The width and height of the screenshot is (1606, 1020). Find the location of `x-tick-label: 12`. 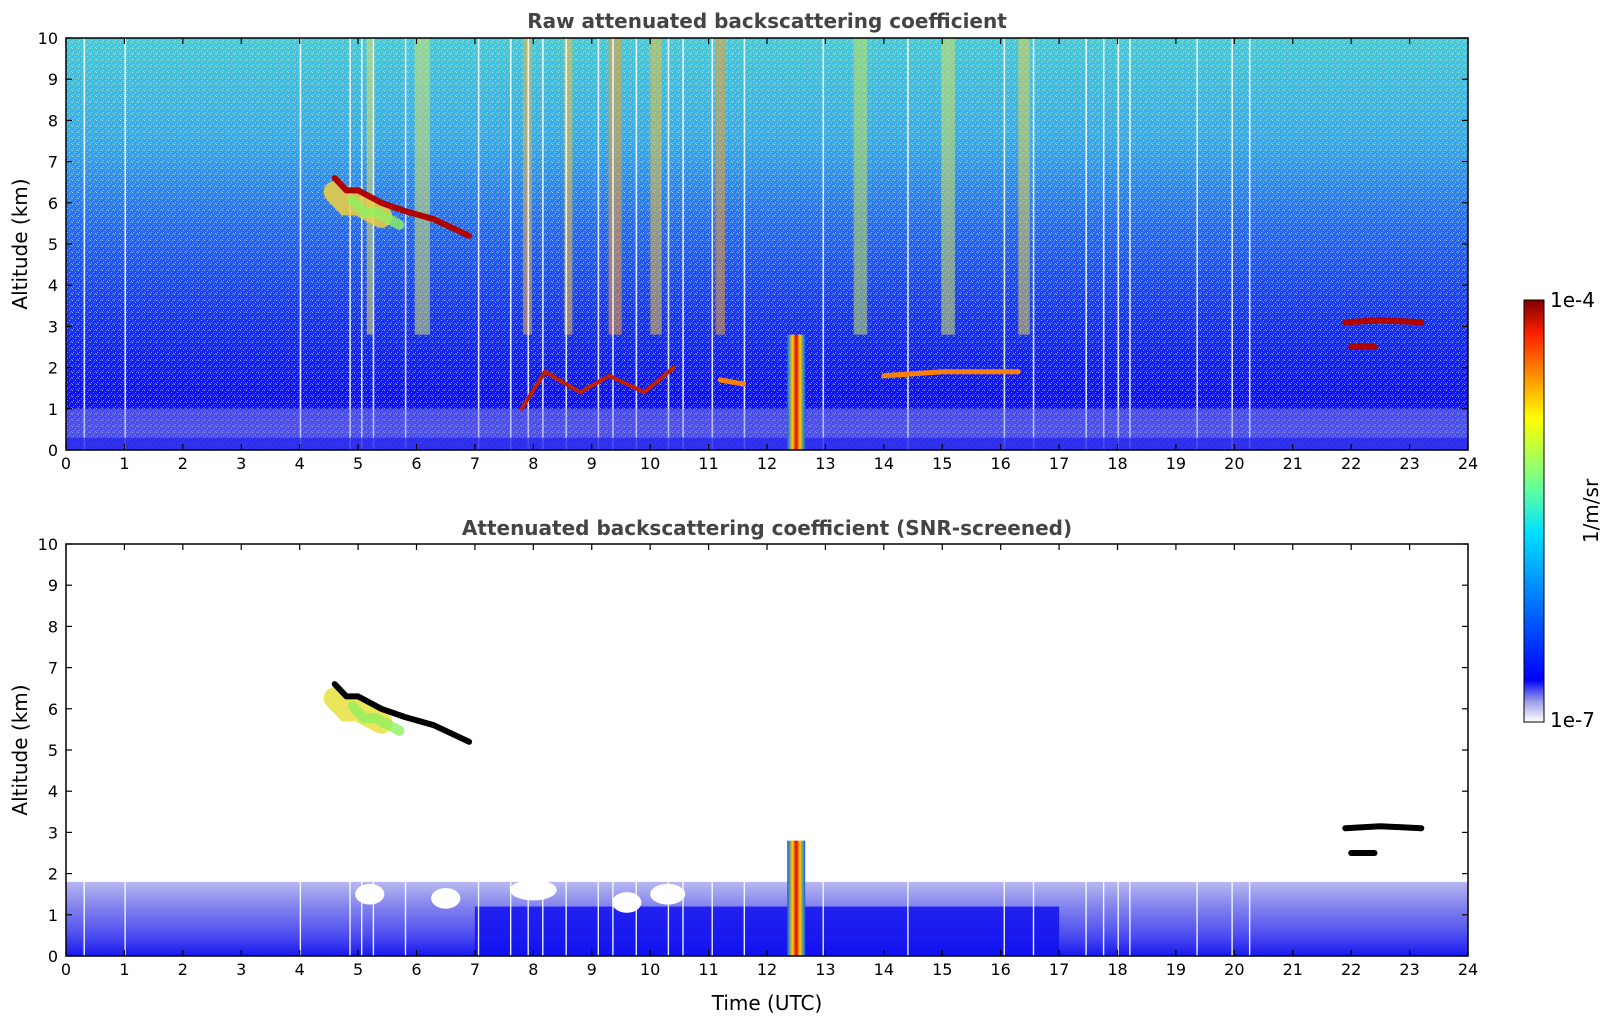

x-tick-label: 12 is located at coordinates (767, 969).